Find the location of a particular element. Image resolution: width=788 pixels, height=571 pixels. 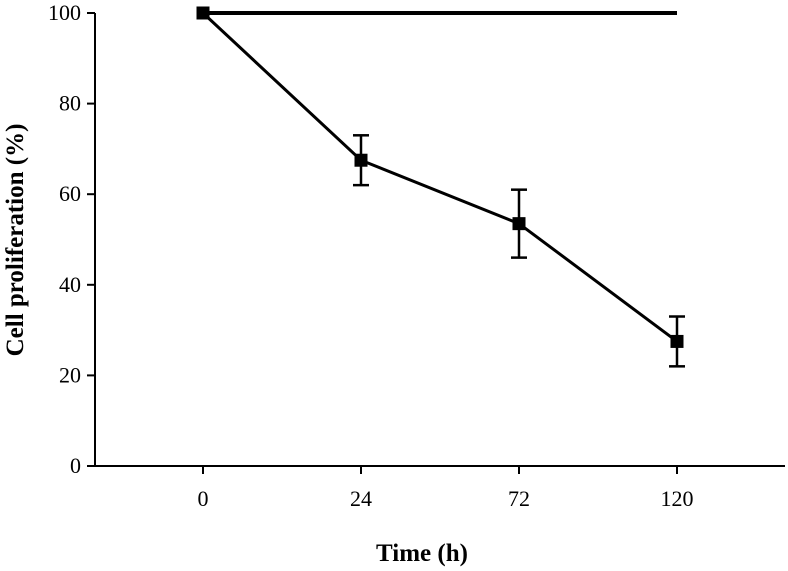

y-axis-title: Cell proliferation (%) is located at coordinates (15, 240).